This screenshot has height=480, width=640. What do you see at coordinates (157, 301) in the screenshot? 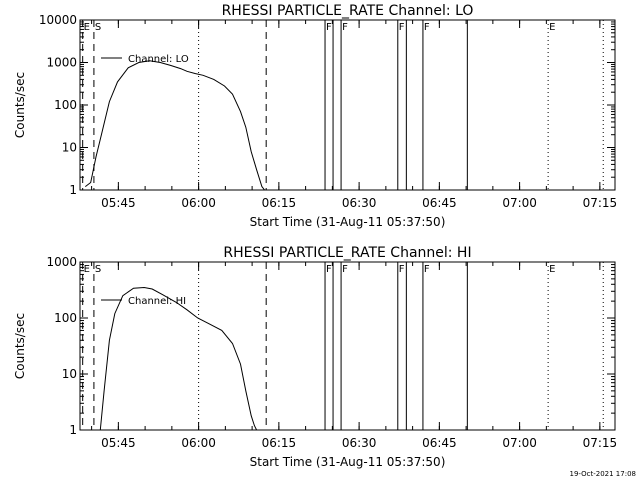
I see `legend-label: Channel: HI` at bounding box center [157, 301].